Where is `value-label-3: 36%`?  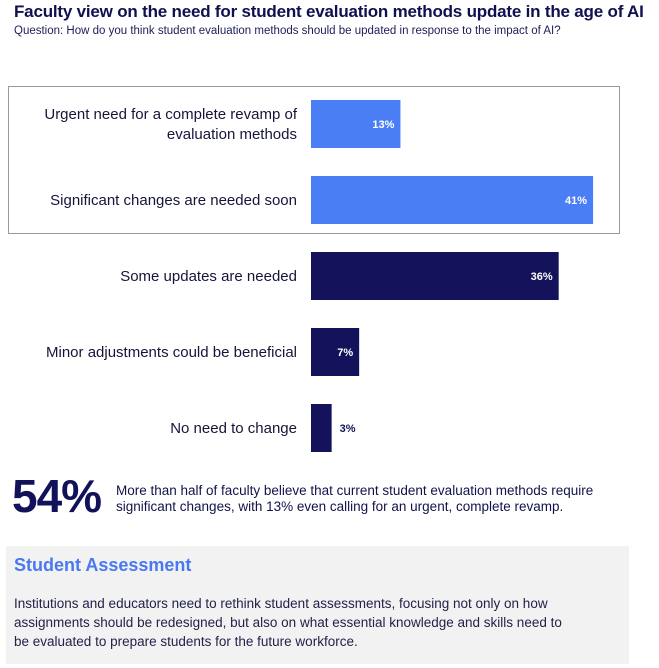
value-label-3: 36% is located at coordinates (542, 277).